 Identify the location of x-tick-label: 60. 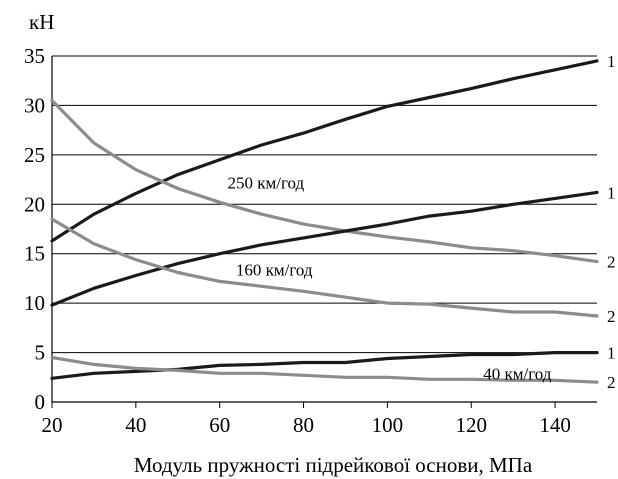
(219, 425).